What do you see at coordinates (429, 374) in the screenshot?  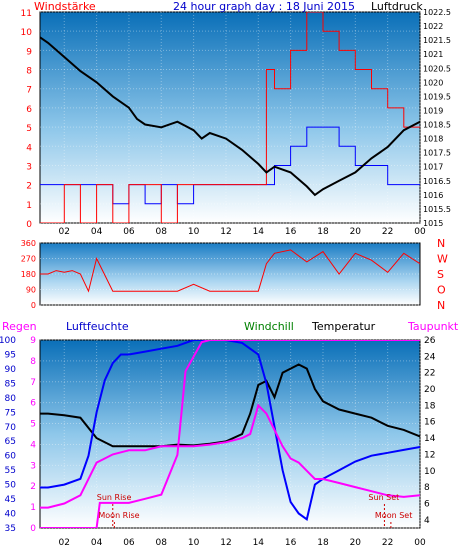 I see `temperature-tick-label: 22` at bounding box center [429, 374].